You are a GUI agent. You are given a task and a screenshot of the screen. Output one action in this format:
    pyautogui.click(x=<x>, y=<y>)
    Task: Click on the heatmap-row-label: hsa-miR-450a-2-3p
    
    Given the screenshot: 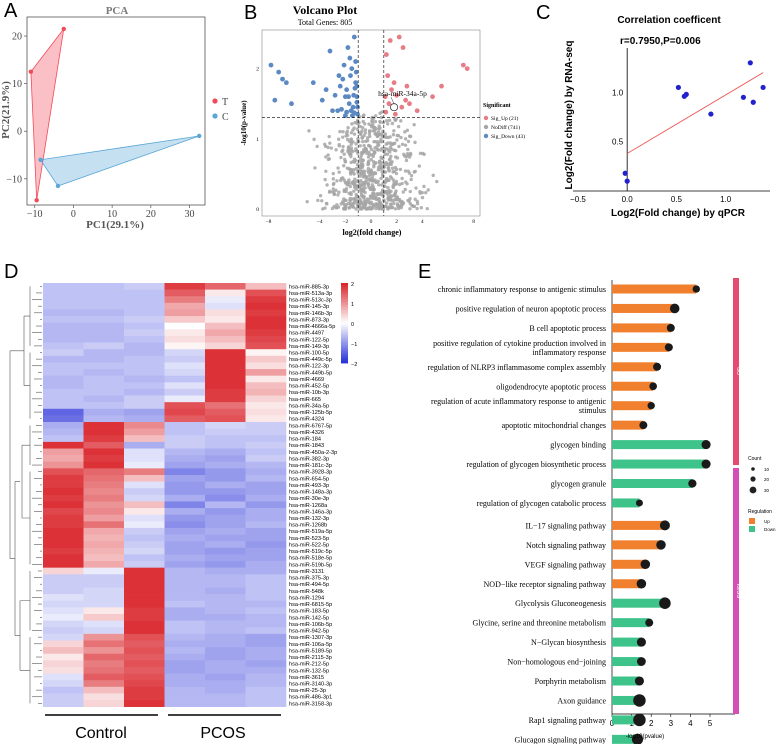 What is the action you would take?
    pyautogui.click(x=313, y=453)
    